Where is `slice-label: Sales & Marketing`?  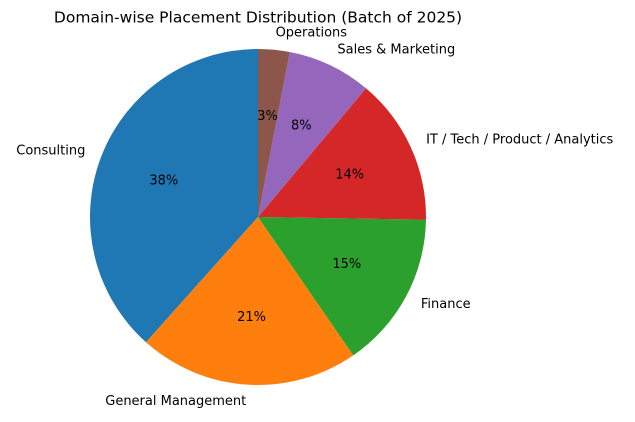
slice-label: Sales & Marketing is located at coordinates (396, 50).